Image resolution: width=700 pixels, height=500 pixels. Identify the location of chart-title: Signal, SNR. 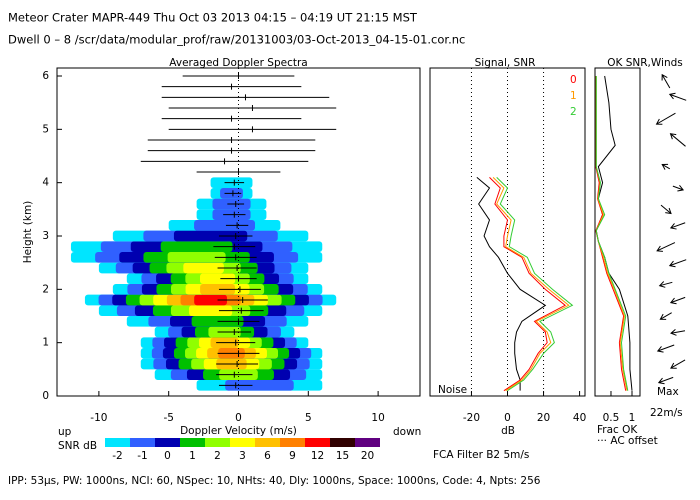
(505, 63).